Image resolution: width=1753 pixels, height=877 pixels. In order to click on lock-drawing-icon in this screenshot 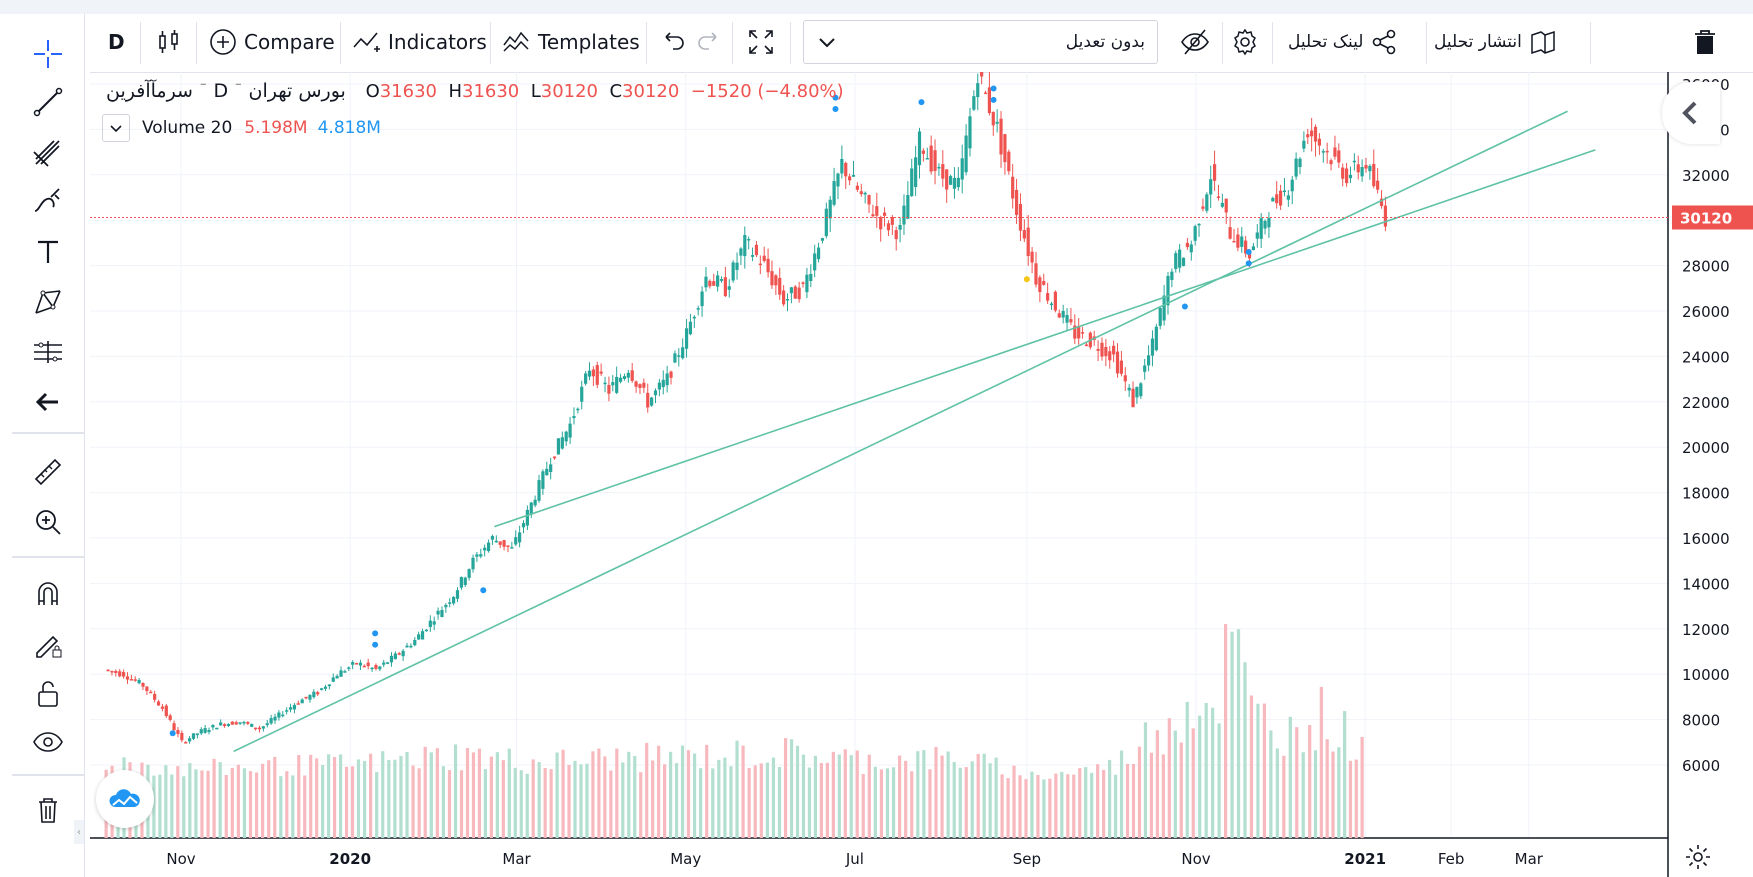, I will do `click(48, 644)`.